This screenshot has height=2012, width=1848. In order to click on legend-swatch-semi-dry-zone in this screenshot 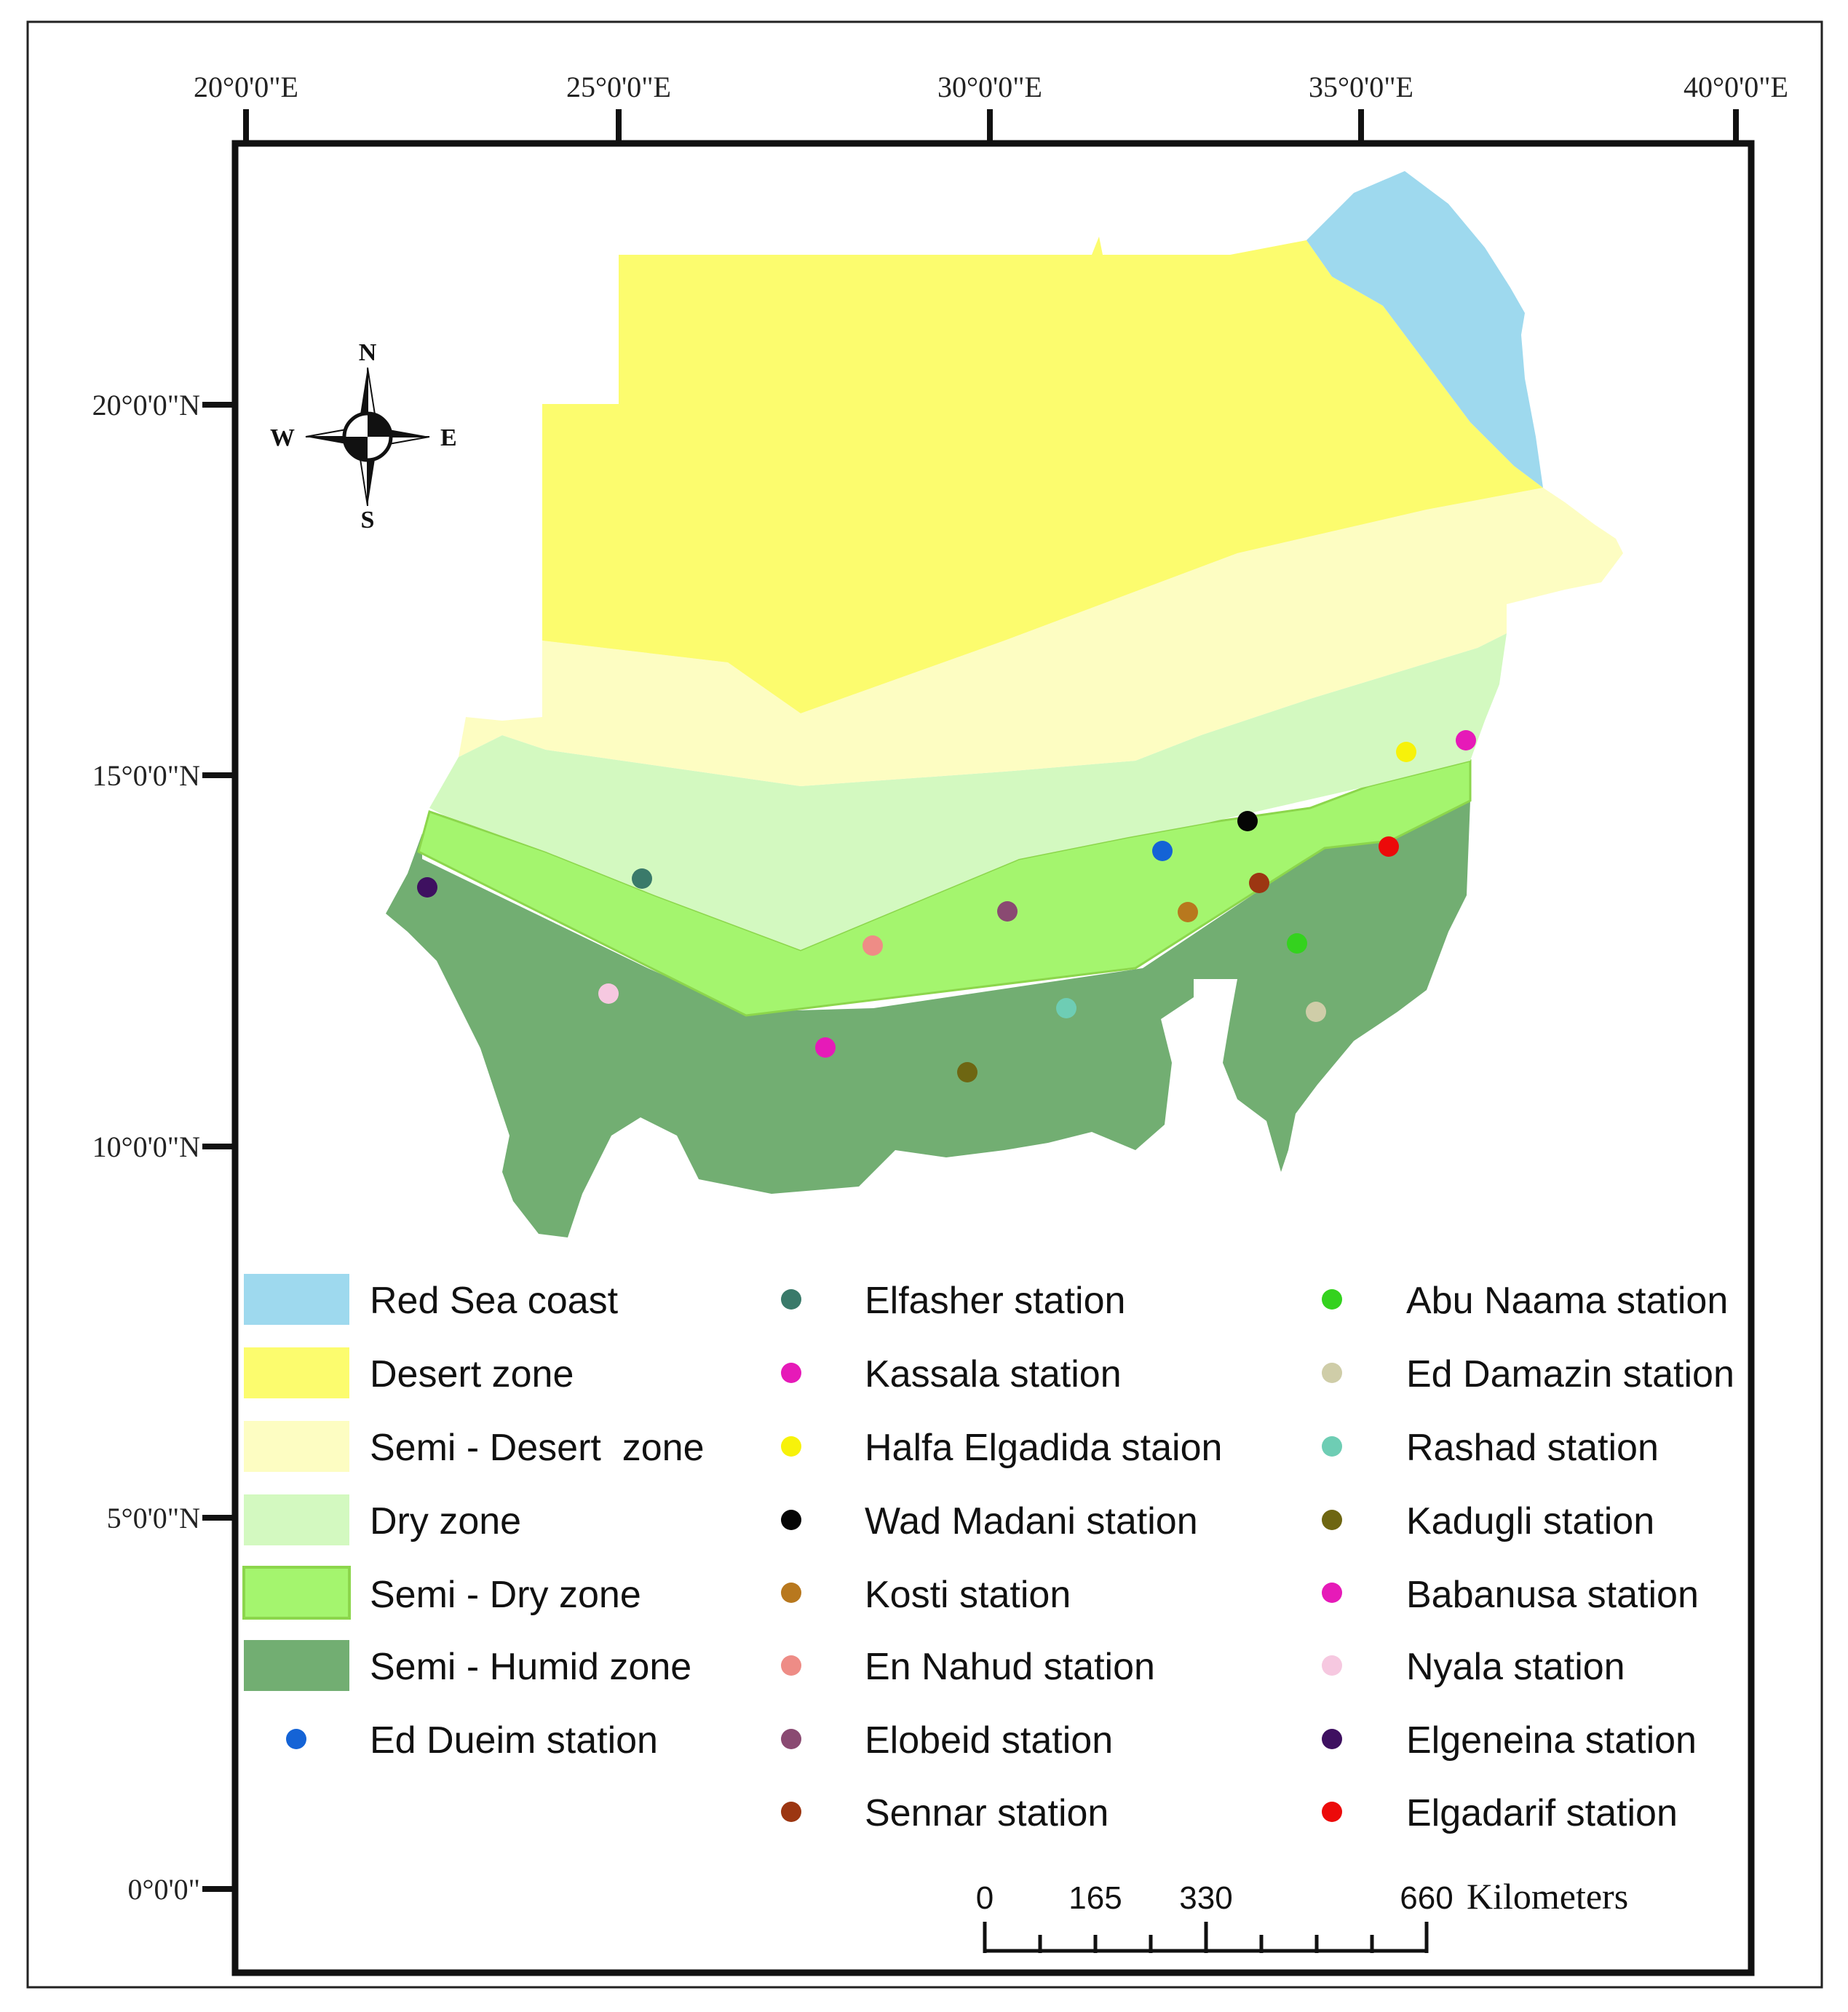, I will do `click(296, 1593)`.